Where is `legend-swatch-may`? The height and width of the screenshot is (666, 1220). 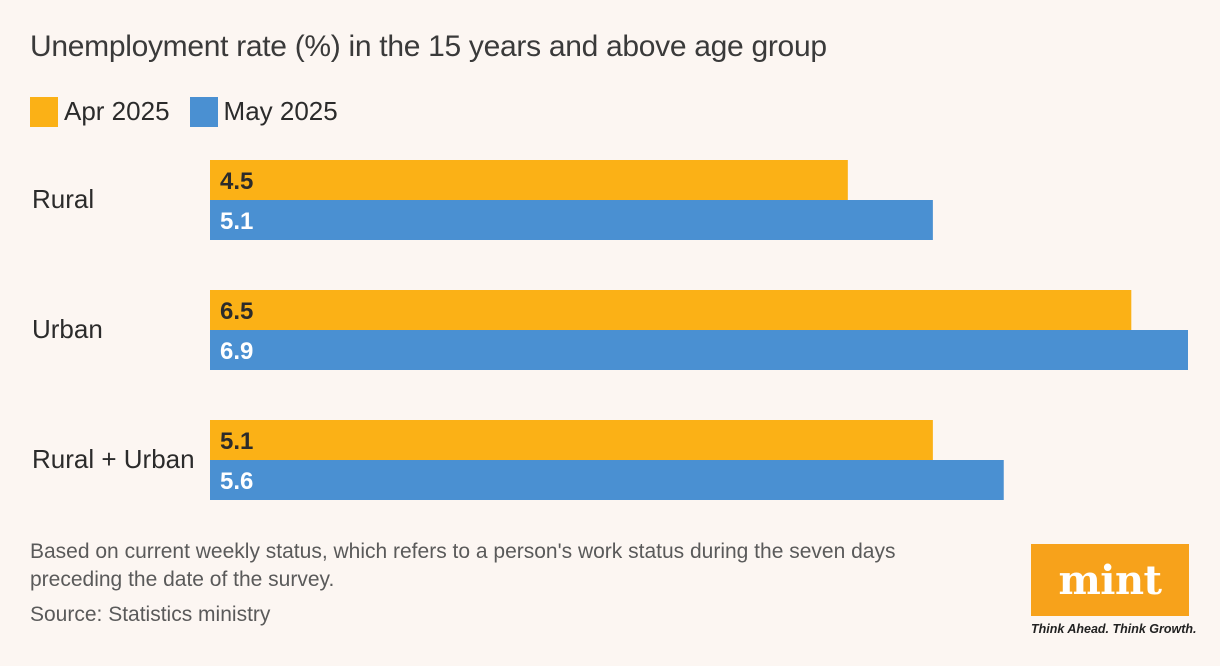 legend-swatch-may is located at coordinates (203, 111).